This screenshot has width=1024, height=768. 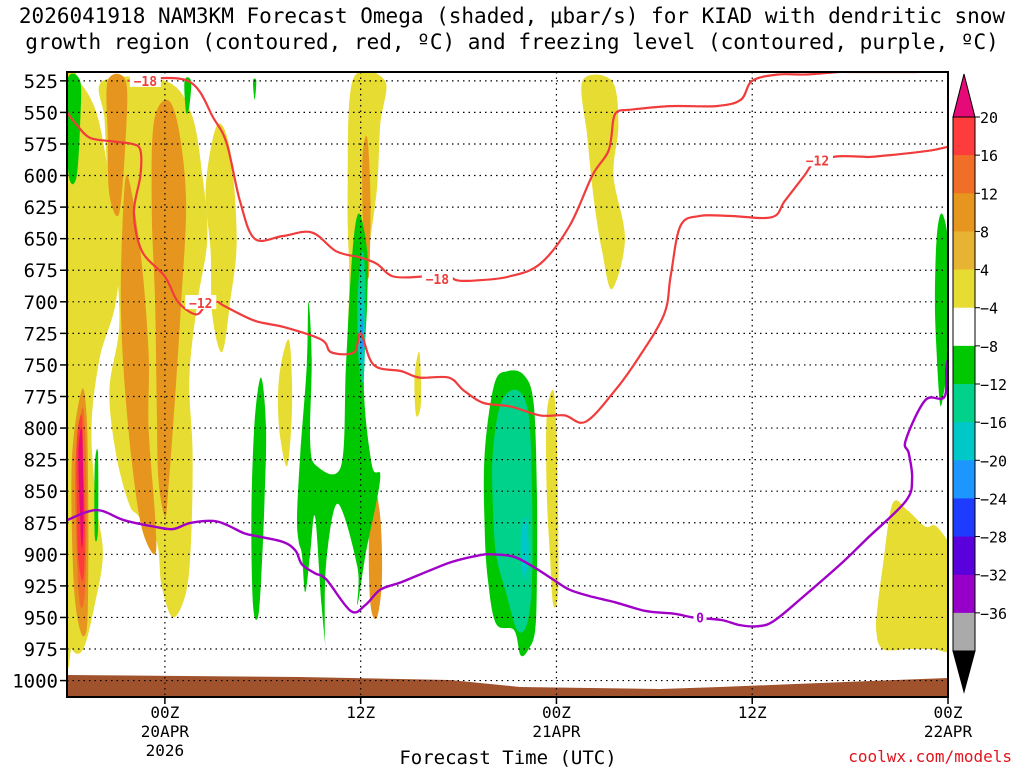 What do you see at coordinates (993, 499) in the screenshot?
I see `colorbar-label-10: −24` at bounding box center [993, 499].